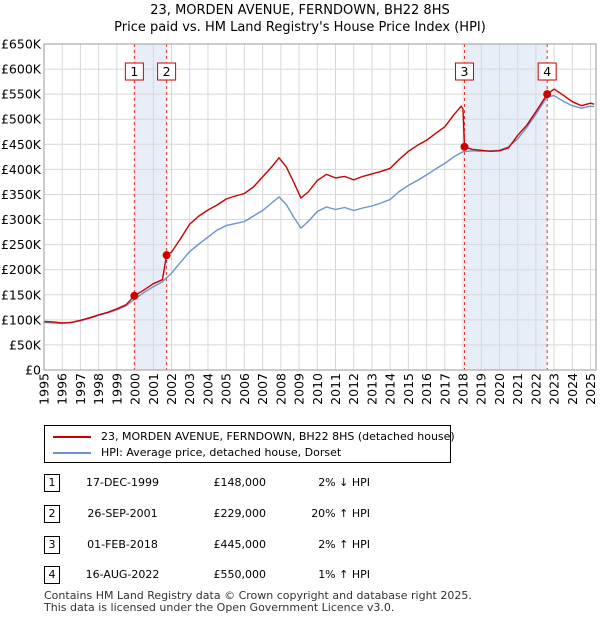 The image size is (600, 620). Describe the element at coordinates (52, 514) in the screenshot. I see `transaction-number: 2` at that location.